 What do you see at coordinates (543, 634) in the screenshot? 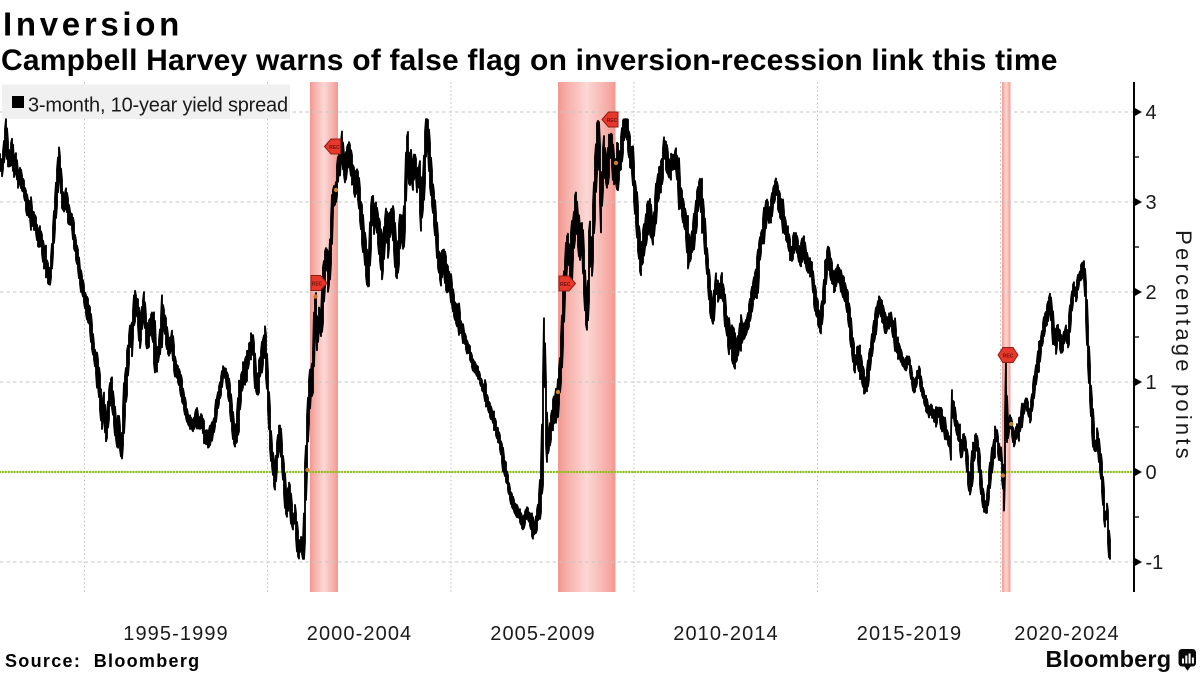
I see `svg-text: 2005-2009` at bounding box center [543, 634].